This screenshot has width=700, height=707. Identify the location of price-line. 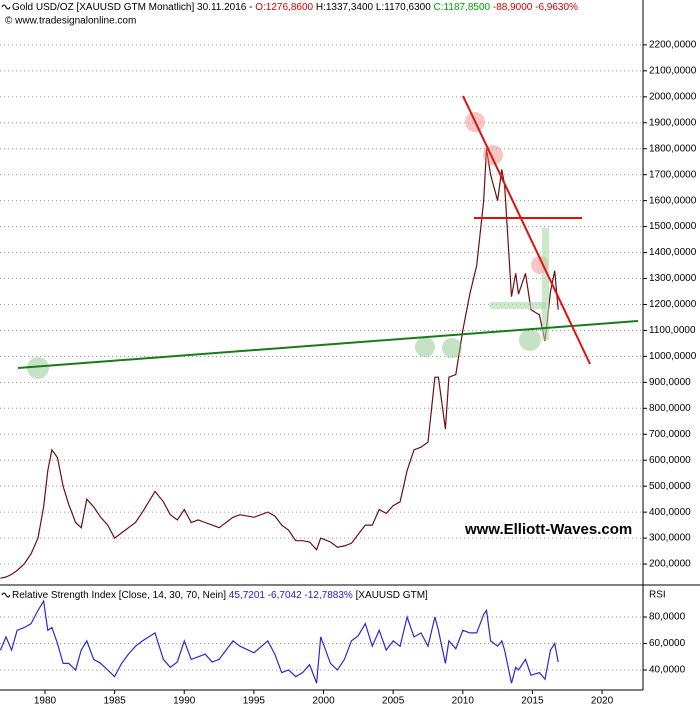
(279, 641).